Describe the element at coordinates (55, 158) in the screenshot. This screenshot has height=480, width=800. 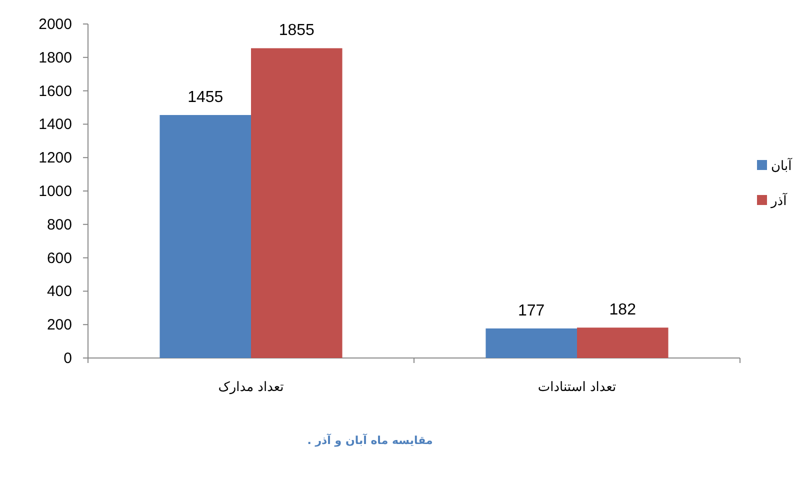
I see `y-tick-label: 1200` at that location.